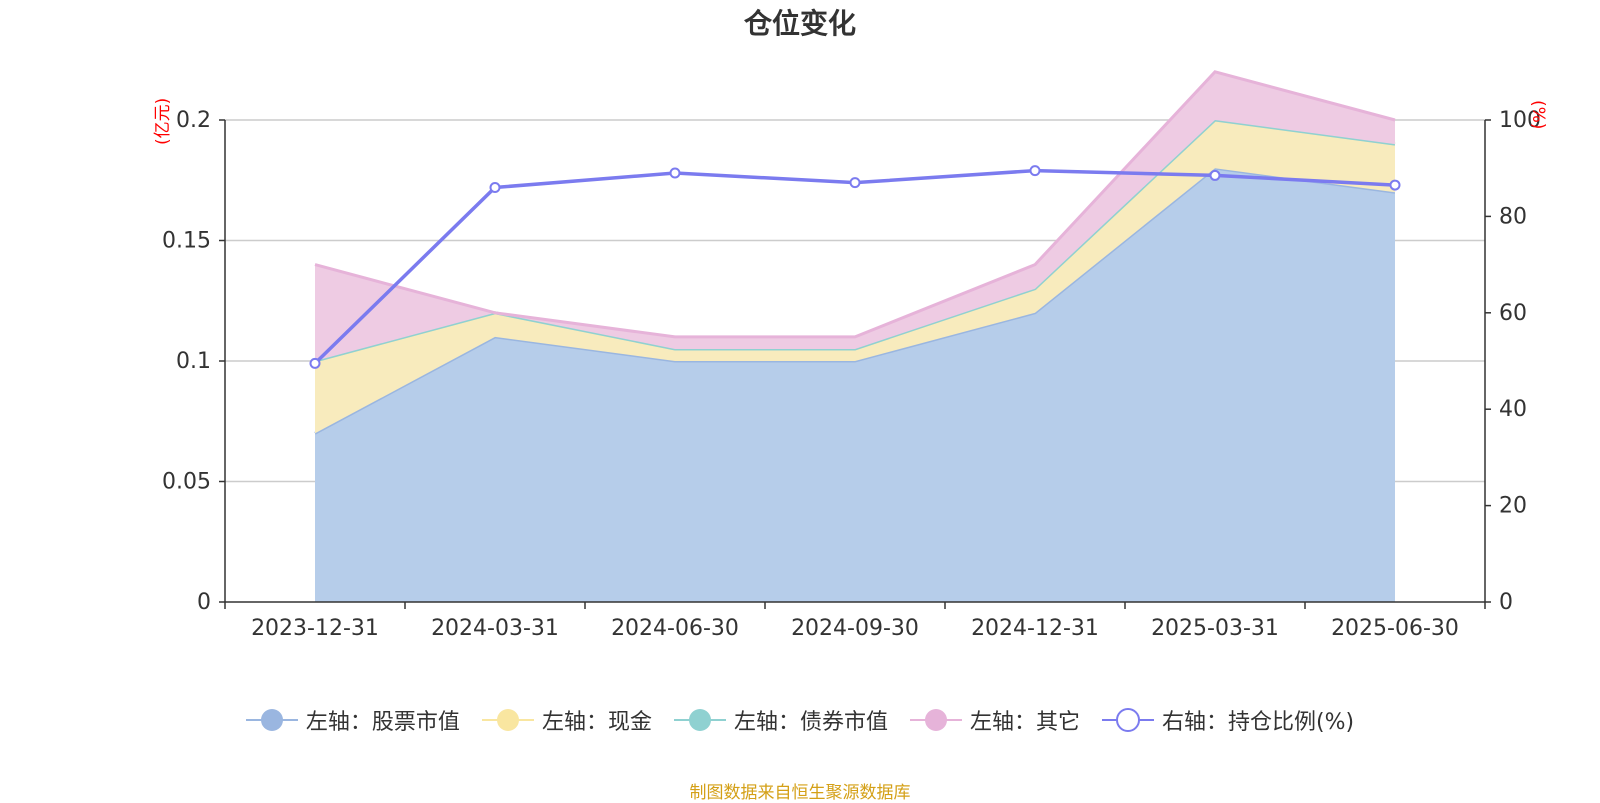 The image size is (1600, 803). I want to click on legend: 左轴：股票市值 左轴：现金 左轴：债券市值 左轴：其它 右轴：持仓比例(%), so click(800, 720).